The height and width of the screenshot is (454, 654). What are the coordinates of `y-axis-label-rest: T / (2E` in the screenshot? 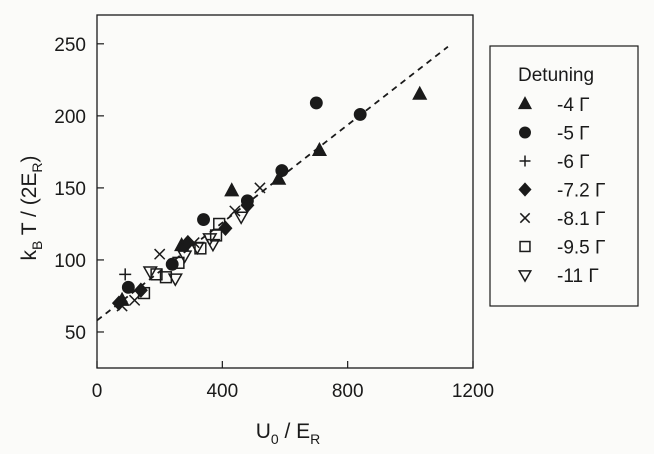 It's located at (29, 207).